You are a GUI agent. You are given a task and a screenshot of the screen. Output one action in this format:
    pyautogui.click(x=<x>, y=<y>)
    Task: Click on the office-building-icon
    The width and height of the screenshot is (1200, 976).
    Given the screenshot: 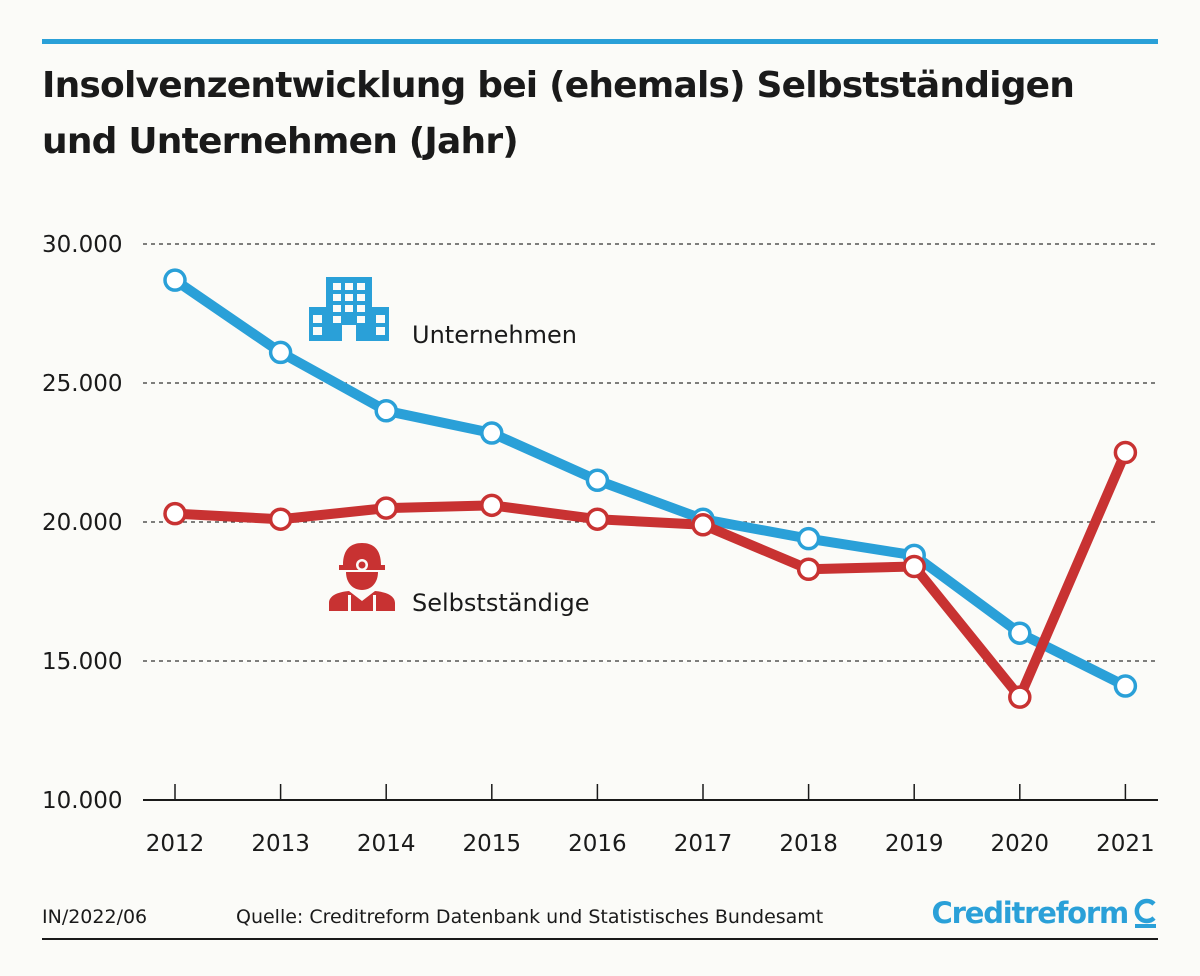 What is the action you would take?
    pyautogui.click(x=349, y=309)
    